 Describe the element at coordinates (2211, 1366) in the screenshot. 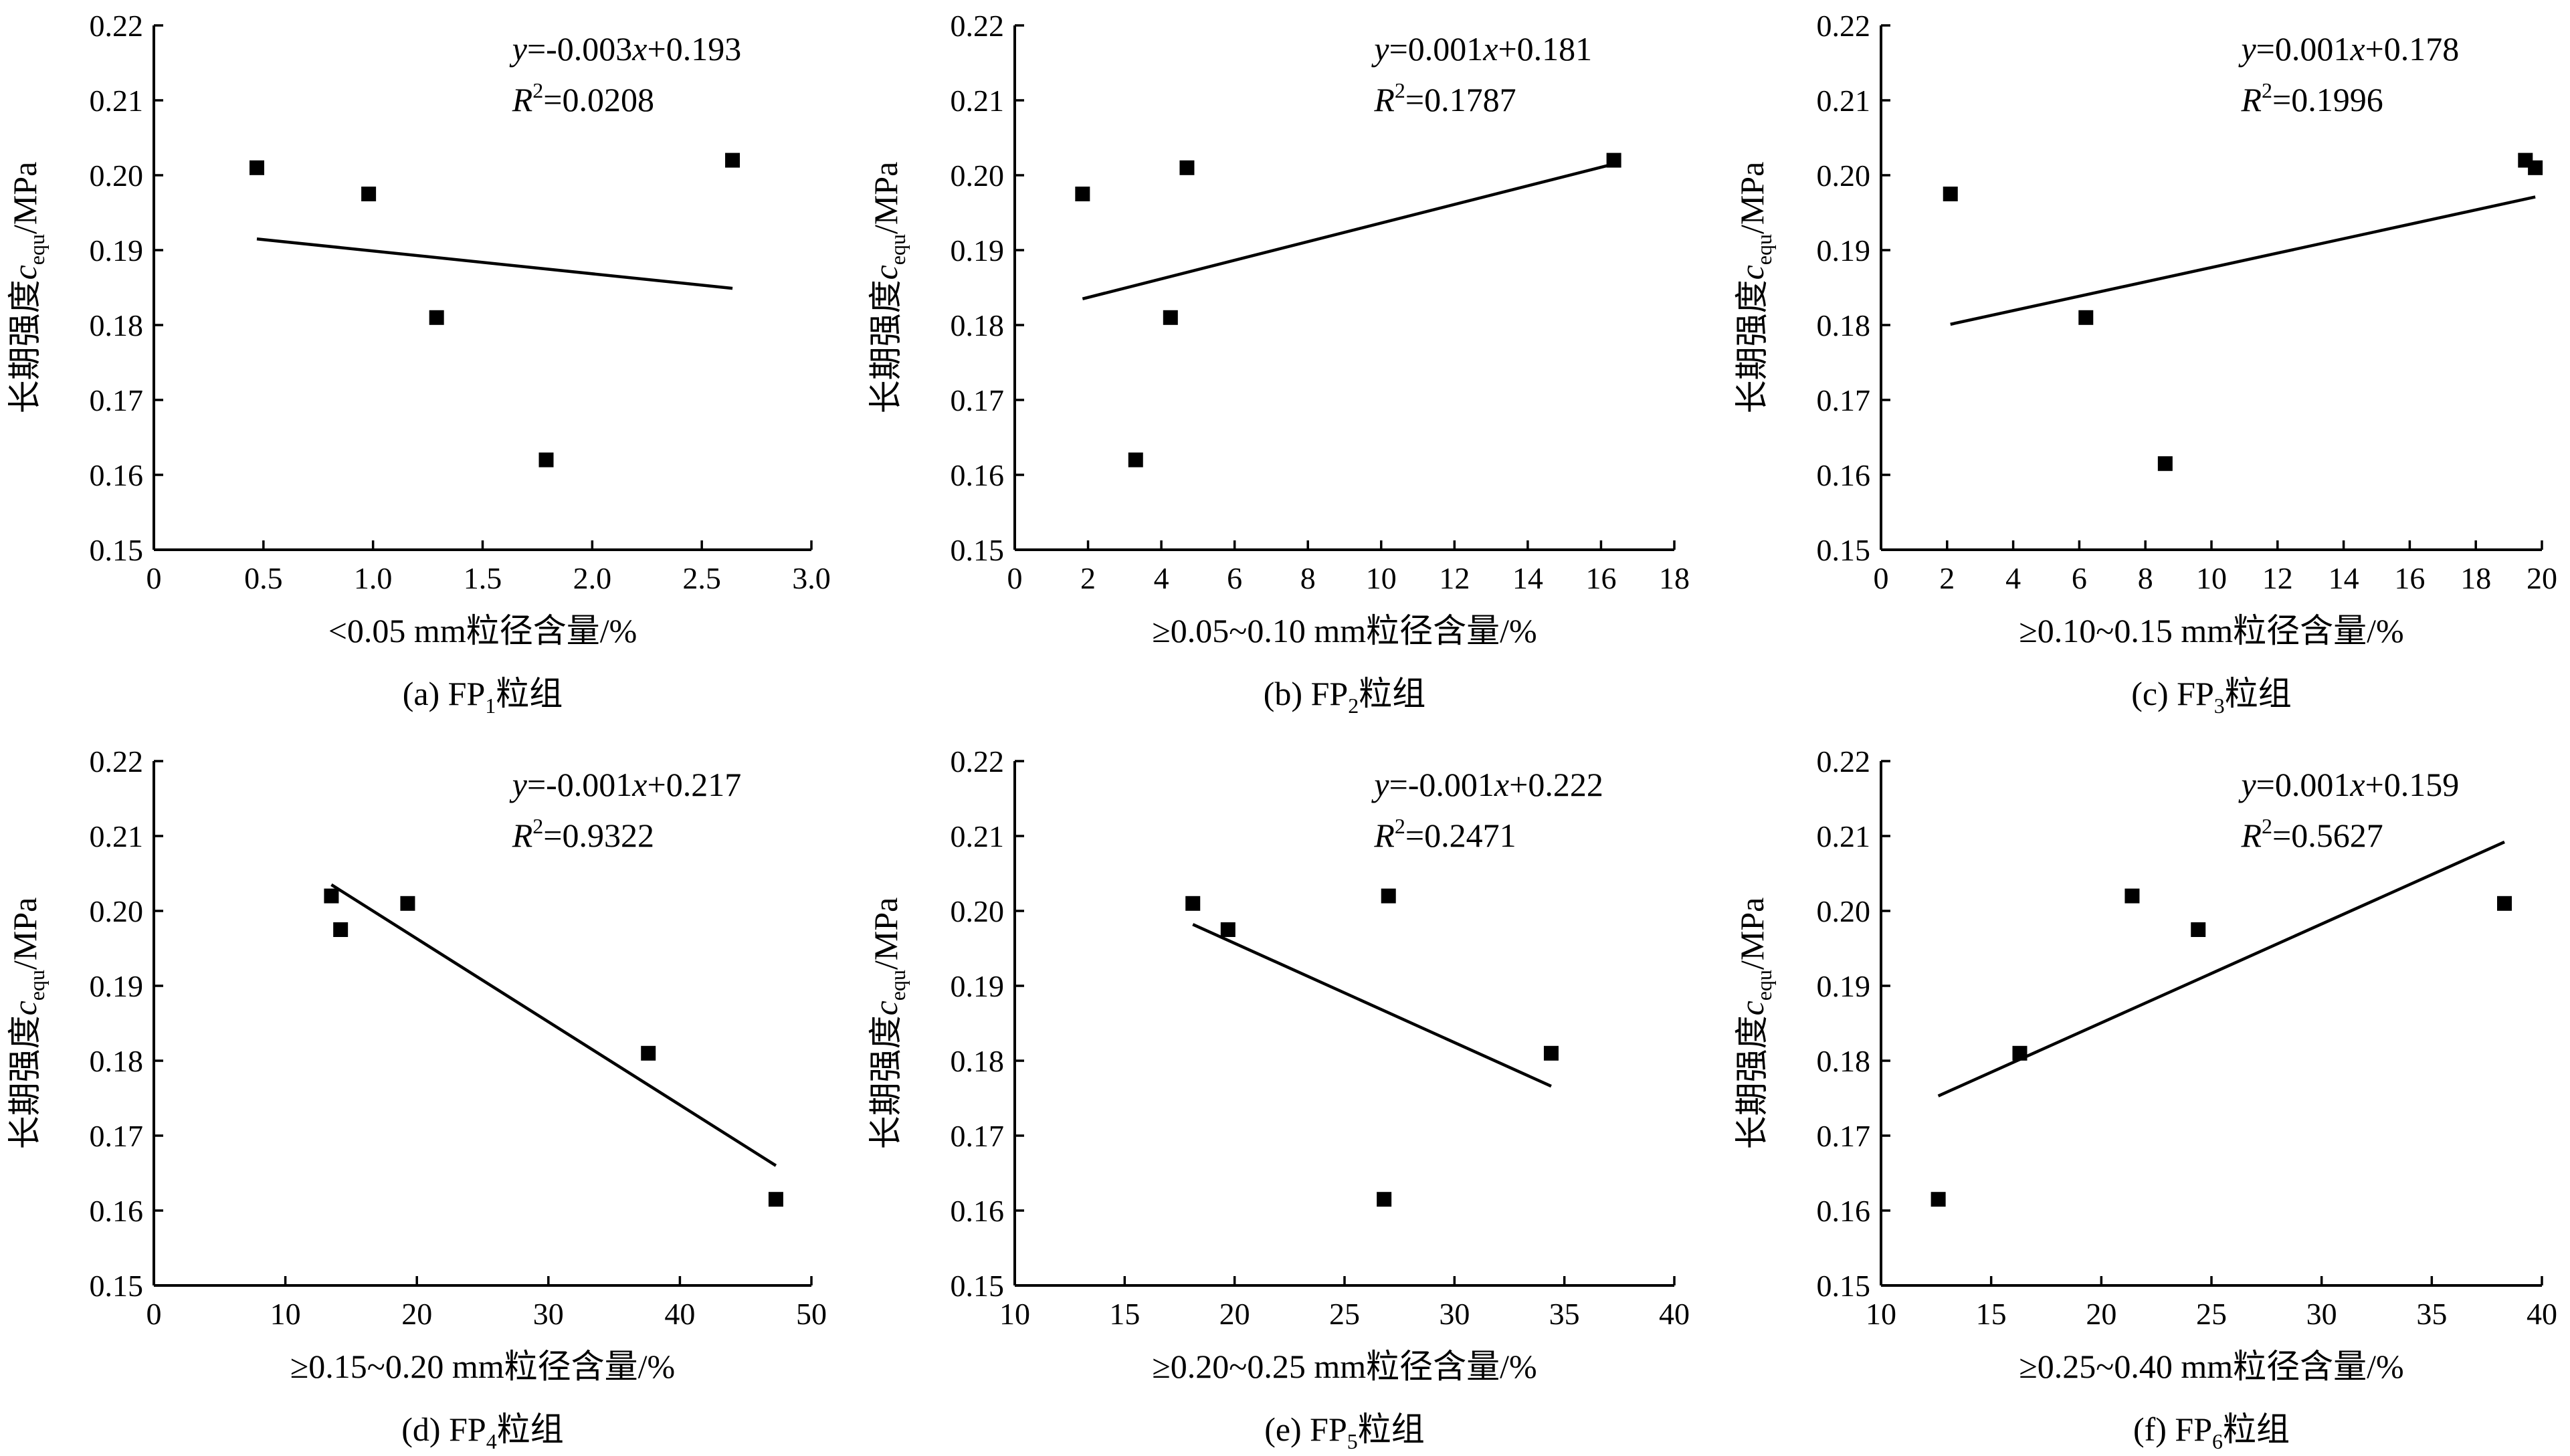

I see `x-axis-title: ≥0.25~0.40 mm粒径含量/%` at that location.